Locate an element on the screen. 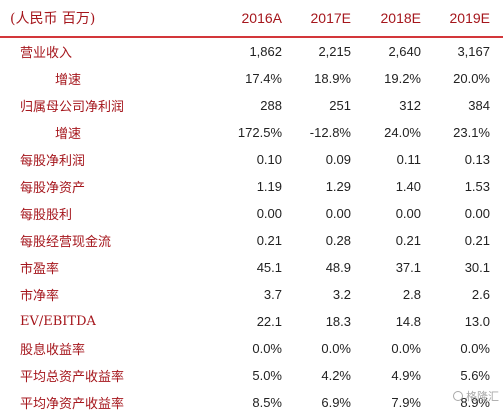 This screenshot has width=503, height=416. column-header: 2019E is located at coordinates (469, 18).